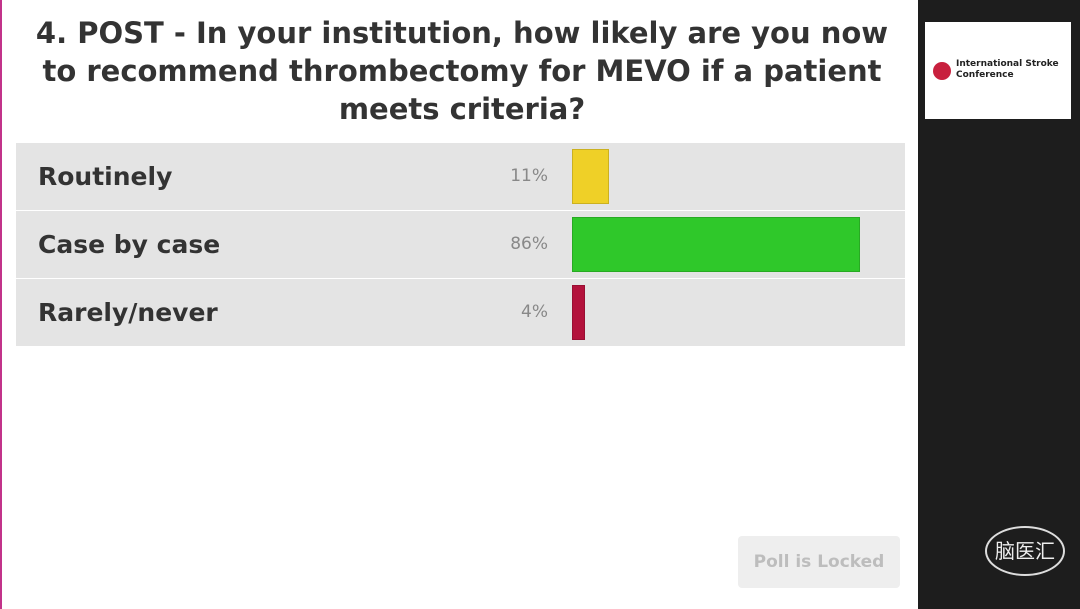 The width and height of the screenshot is (1080, 609). What do you see at coordinates (529, 244) in the screenshot?
I see `percent-label: 86%` at bounding box center [529, 244].